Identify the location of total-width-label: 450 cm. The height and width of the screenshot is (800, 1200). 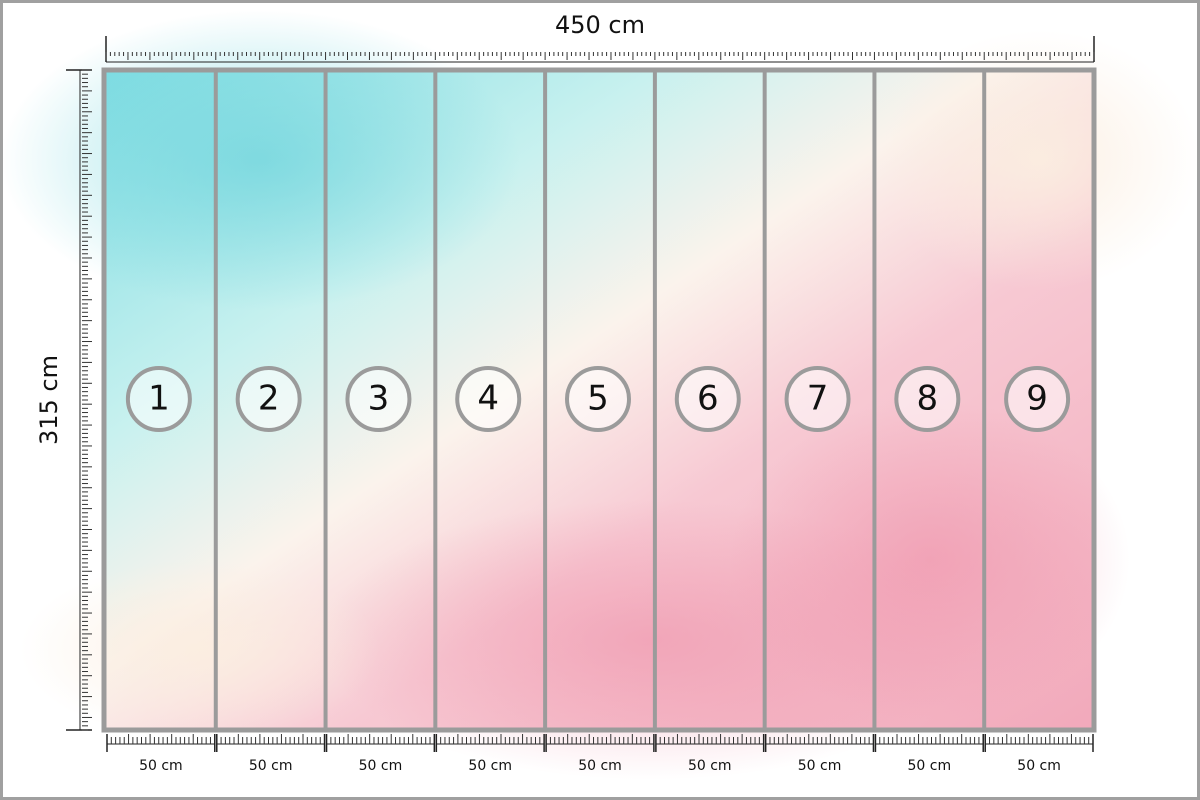
(600, 25).